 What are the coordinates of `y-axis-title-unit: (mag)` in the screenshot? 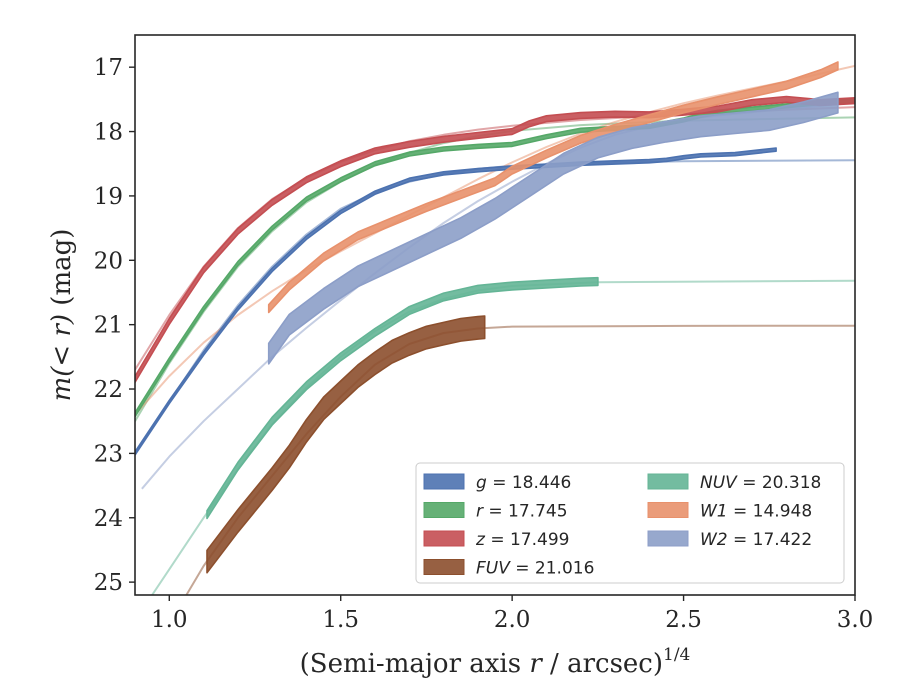 It's located at (62, 271).